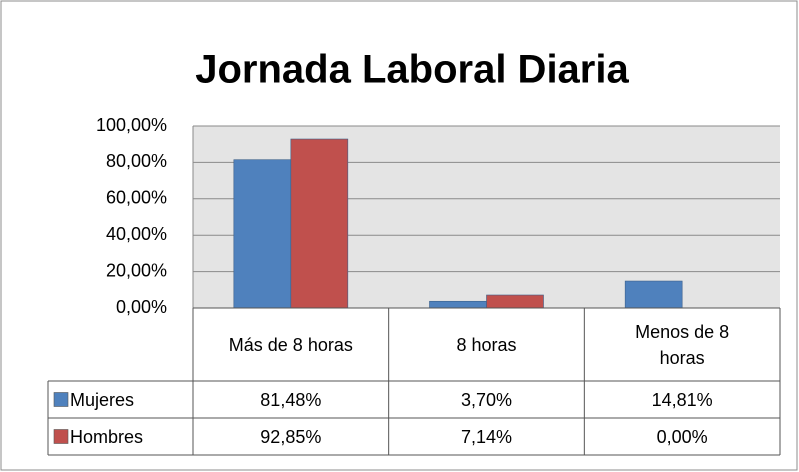 This screenshot has height=472, width=799. Describe the element at coordinates (136, 270) in the screenshot. I see `y-tick-label: 20,00%` at that location.